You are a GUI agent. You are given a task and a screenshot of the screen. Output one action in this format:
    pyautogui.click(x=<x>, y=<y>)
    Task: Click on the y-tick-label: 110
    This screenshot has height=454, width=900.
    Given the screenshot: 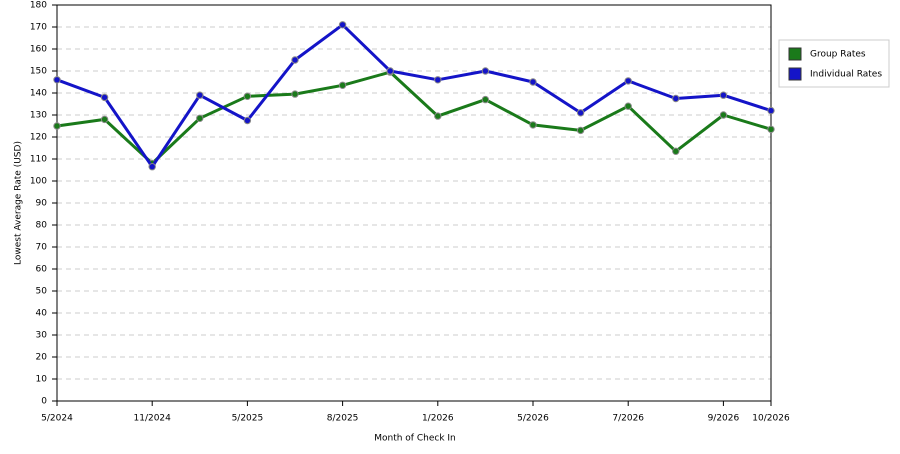 What is the action you would take?
    pyautogui.click(x=38, y=160)
    